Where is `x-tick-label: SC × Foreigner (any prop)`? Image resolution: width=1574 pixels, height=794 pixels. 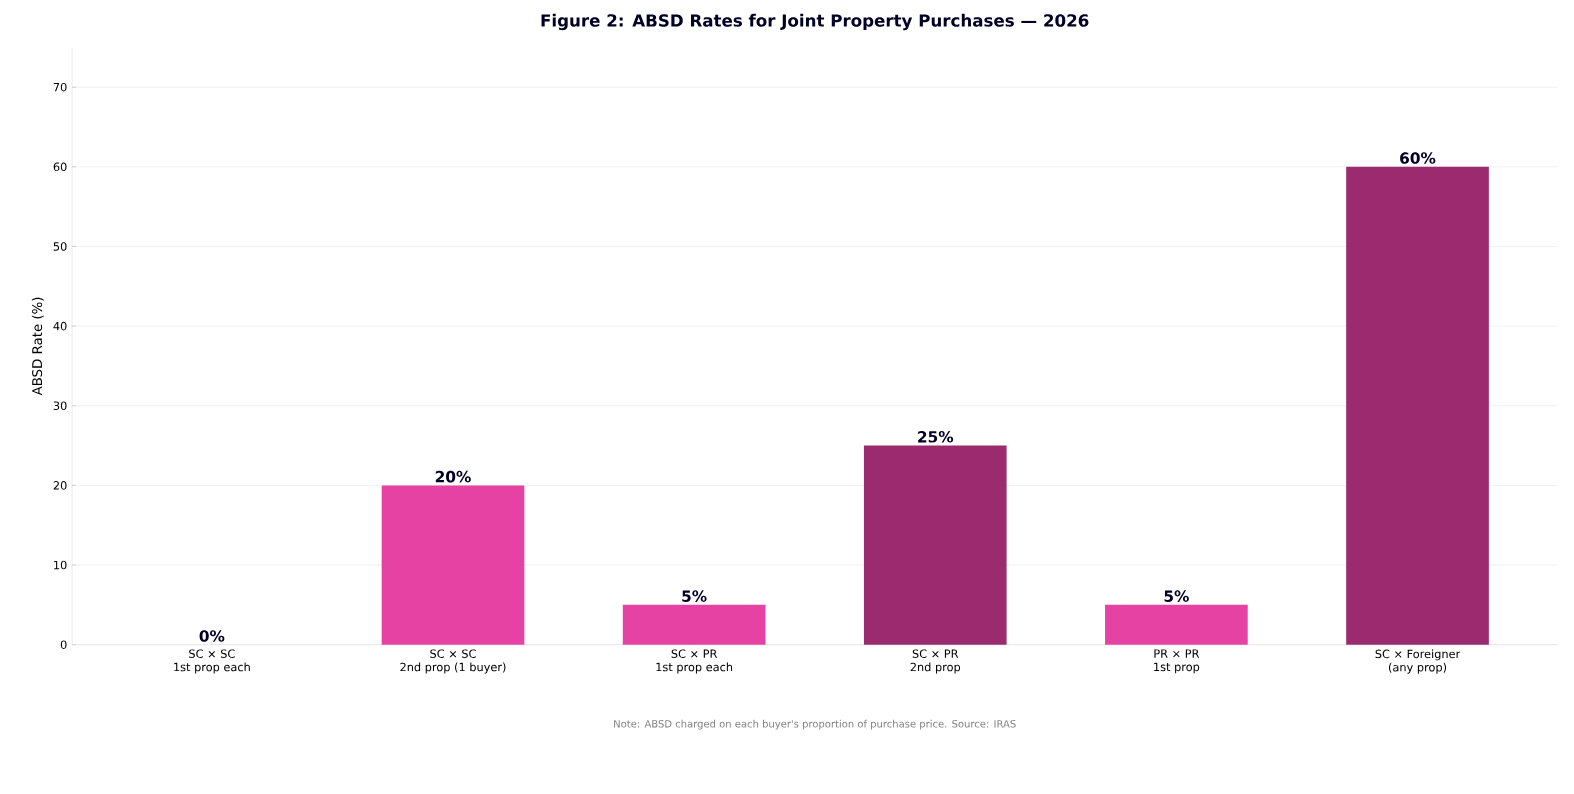 x-tick-label: SC × Foreigner (any prop) is located at coordinates (1418, 661).